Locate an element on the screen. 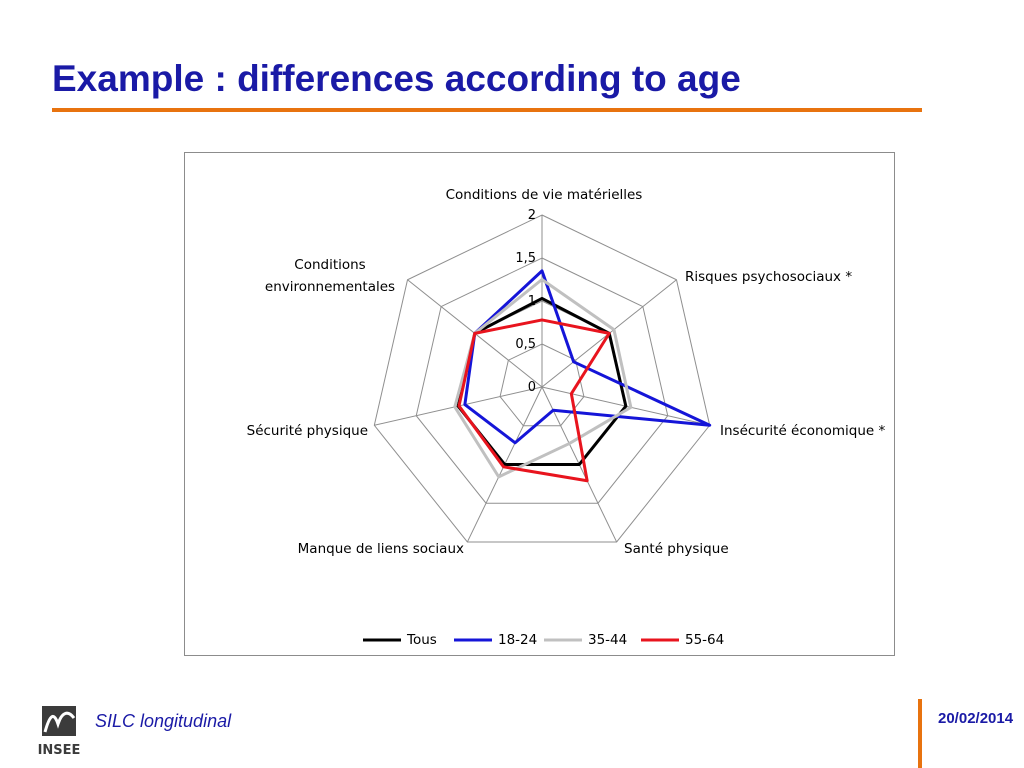 The height and width of the screenshot is (768, 1024). axis-label: Insécurité économique * is located at coordinates (802, 431).